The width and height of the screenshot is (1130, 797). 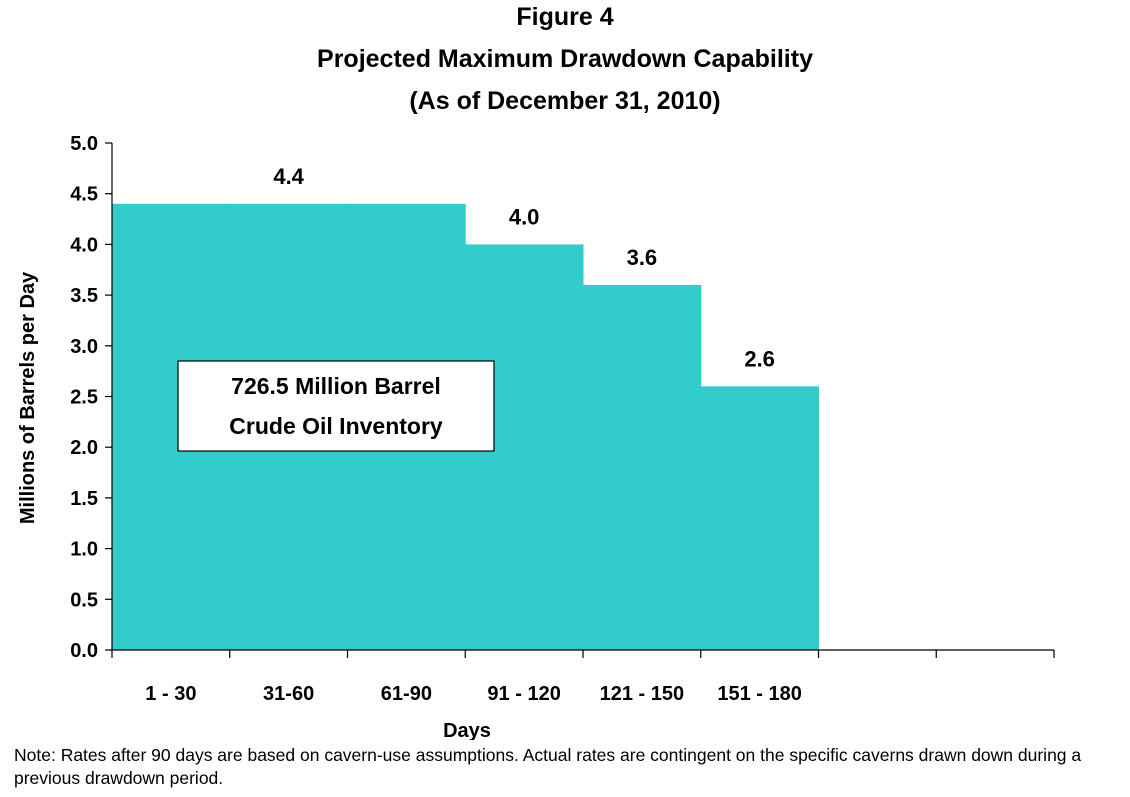 I want to click on data-label: 4.4, so click(x=288, y=176).